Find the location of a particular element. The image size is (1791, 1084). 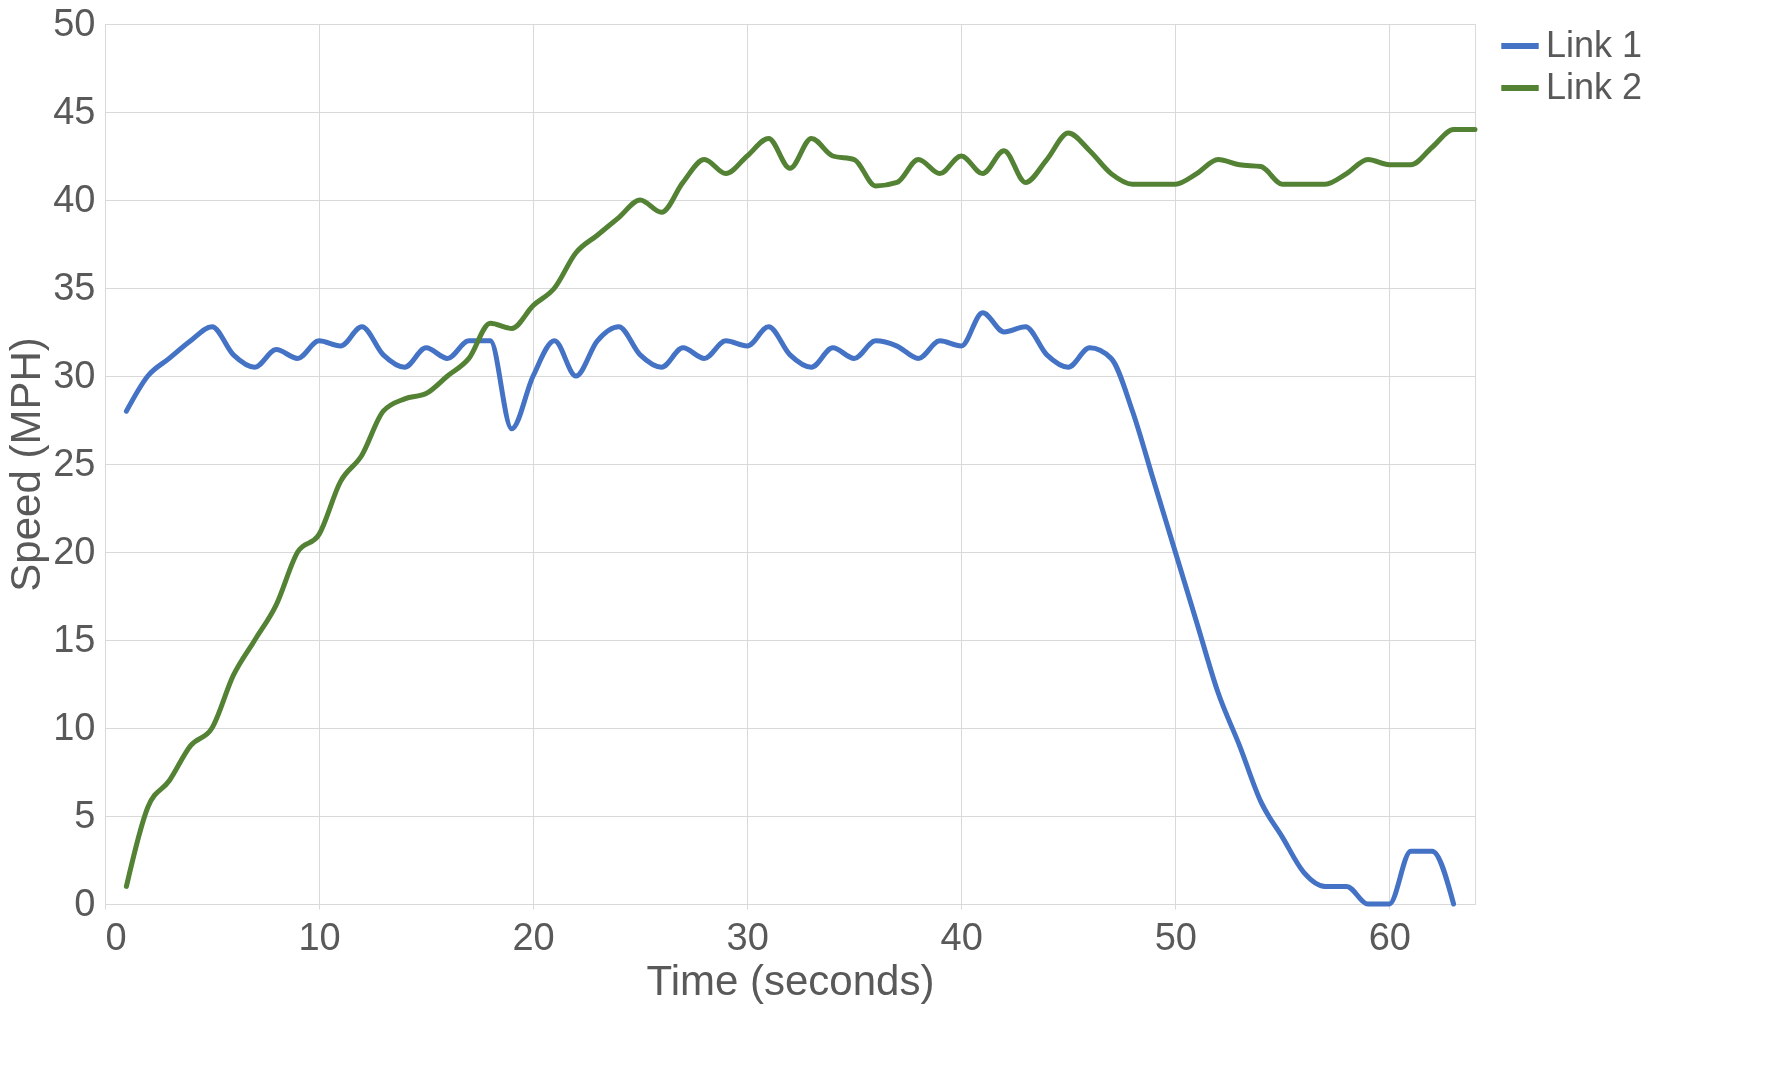

x-tick-label: 60 is located at coordinates (1390, 936).